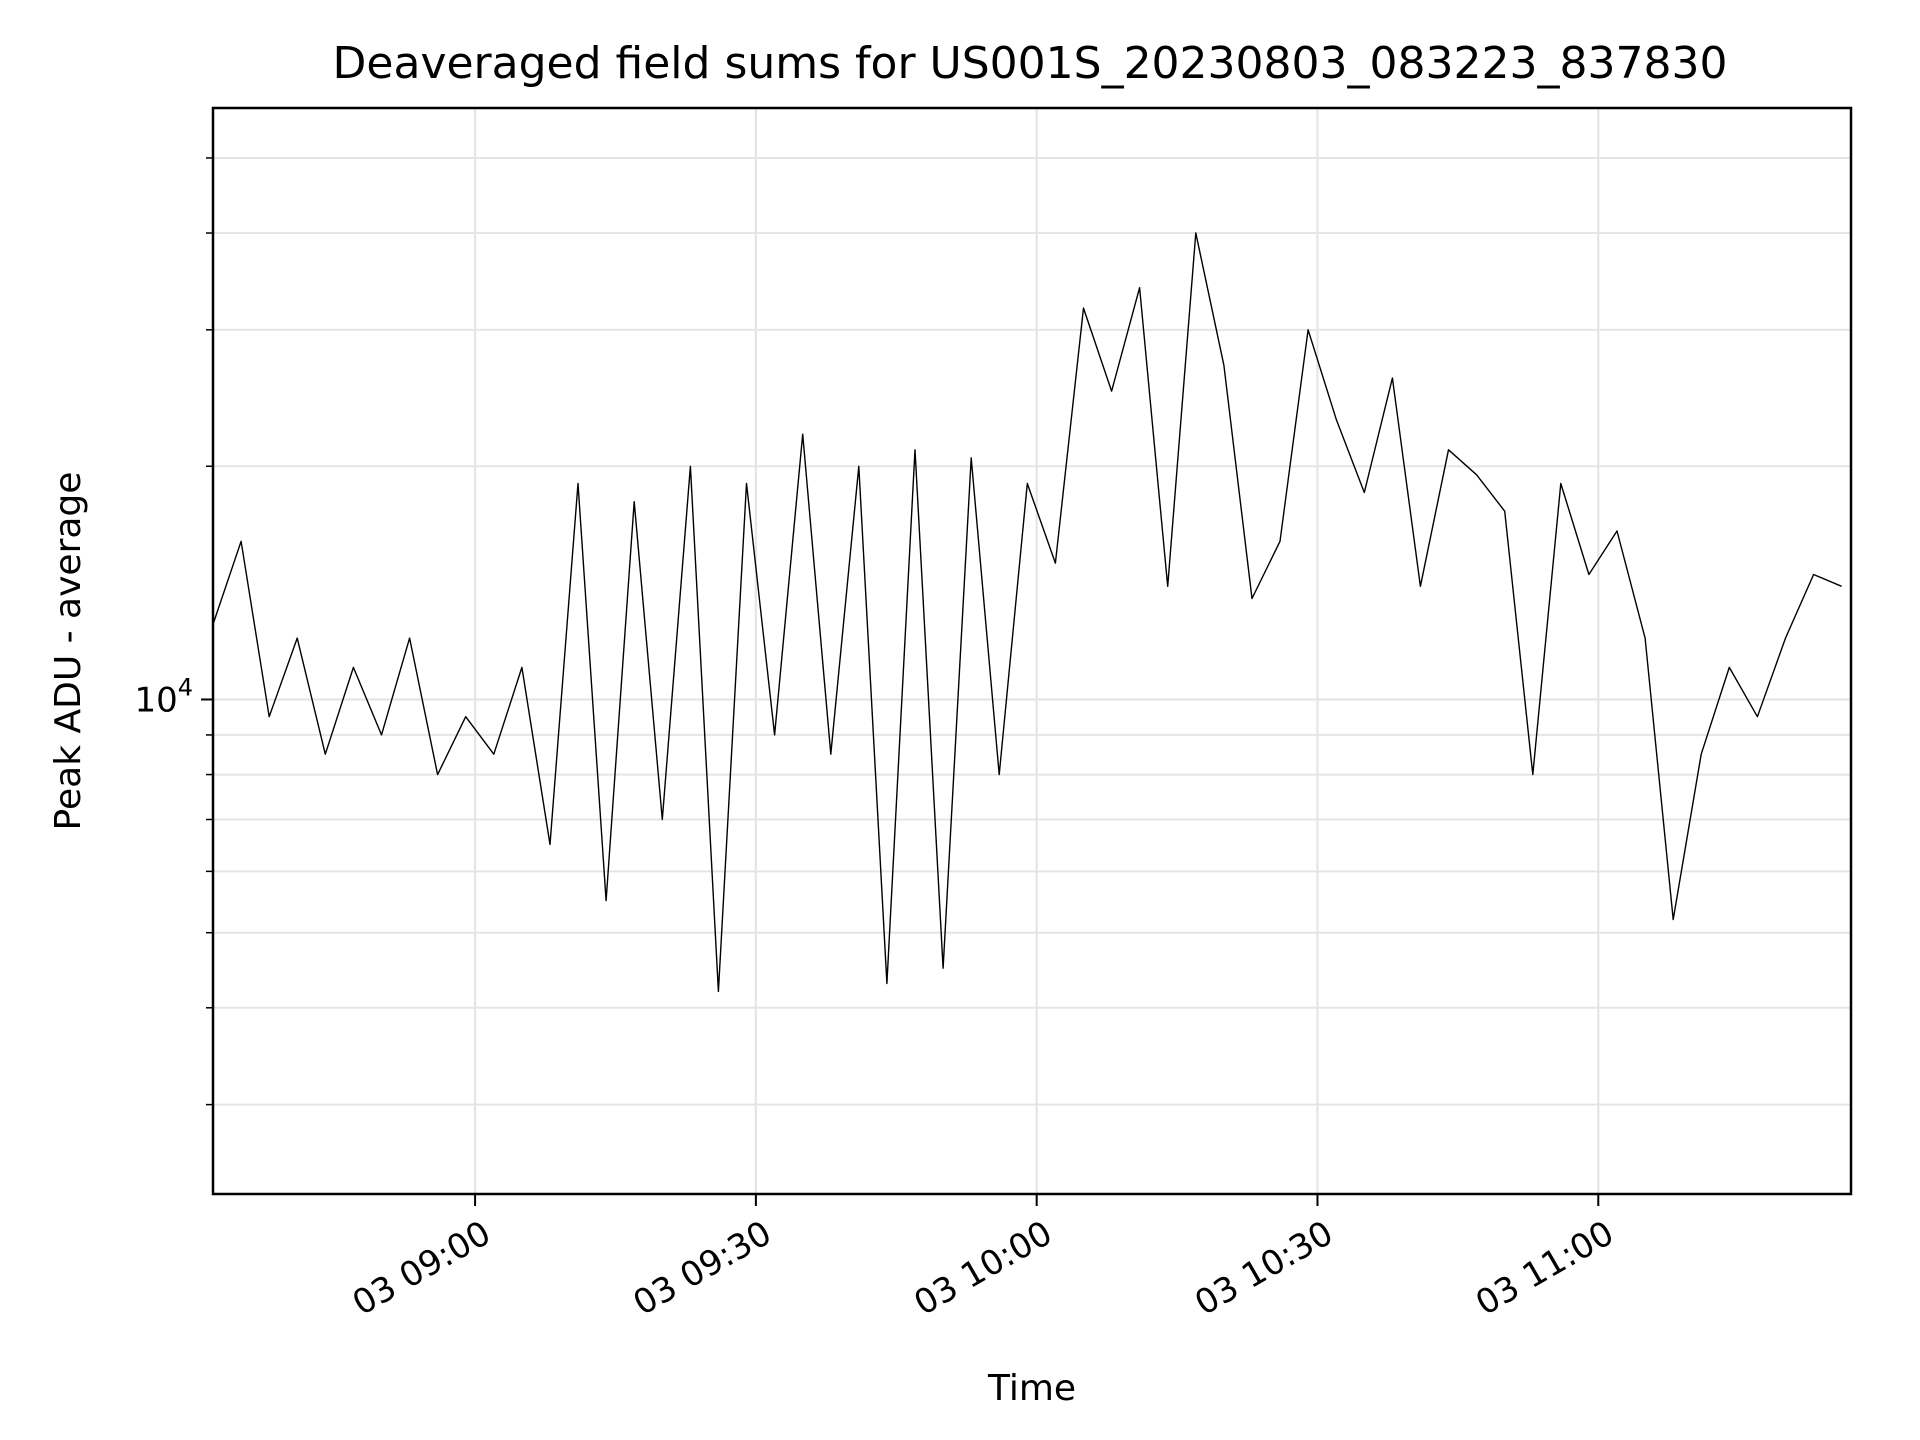 This screenshot has width=1920, height=1440. Describe the element at coordinates (173, 631) in the screenshot. I see `y-axis: 104` at that location.